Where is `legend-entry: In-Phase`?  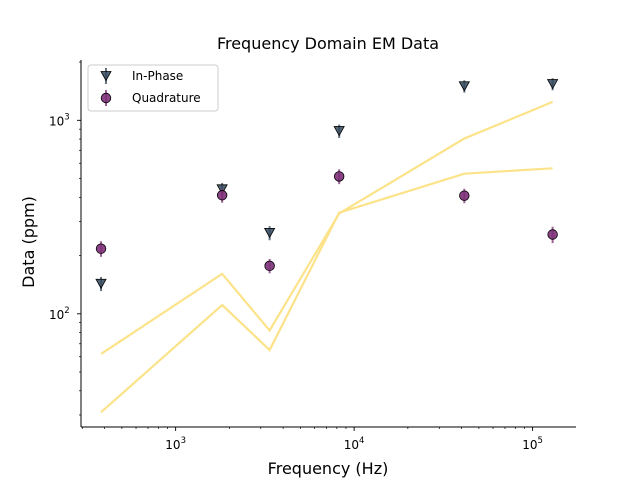 legend-entry: In-Phase is located at coordinates (141, 76).